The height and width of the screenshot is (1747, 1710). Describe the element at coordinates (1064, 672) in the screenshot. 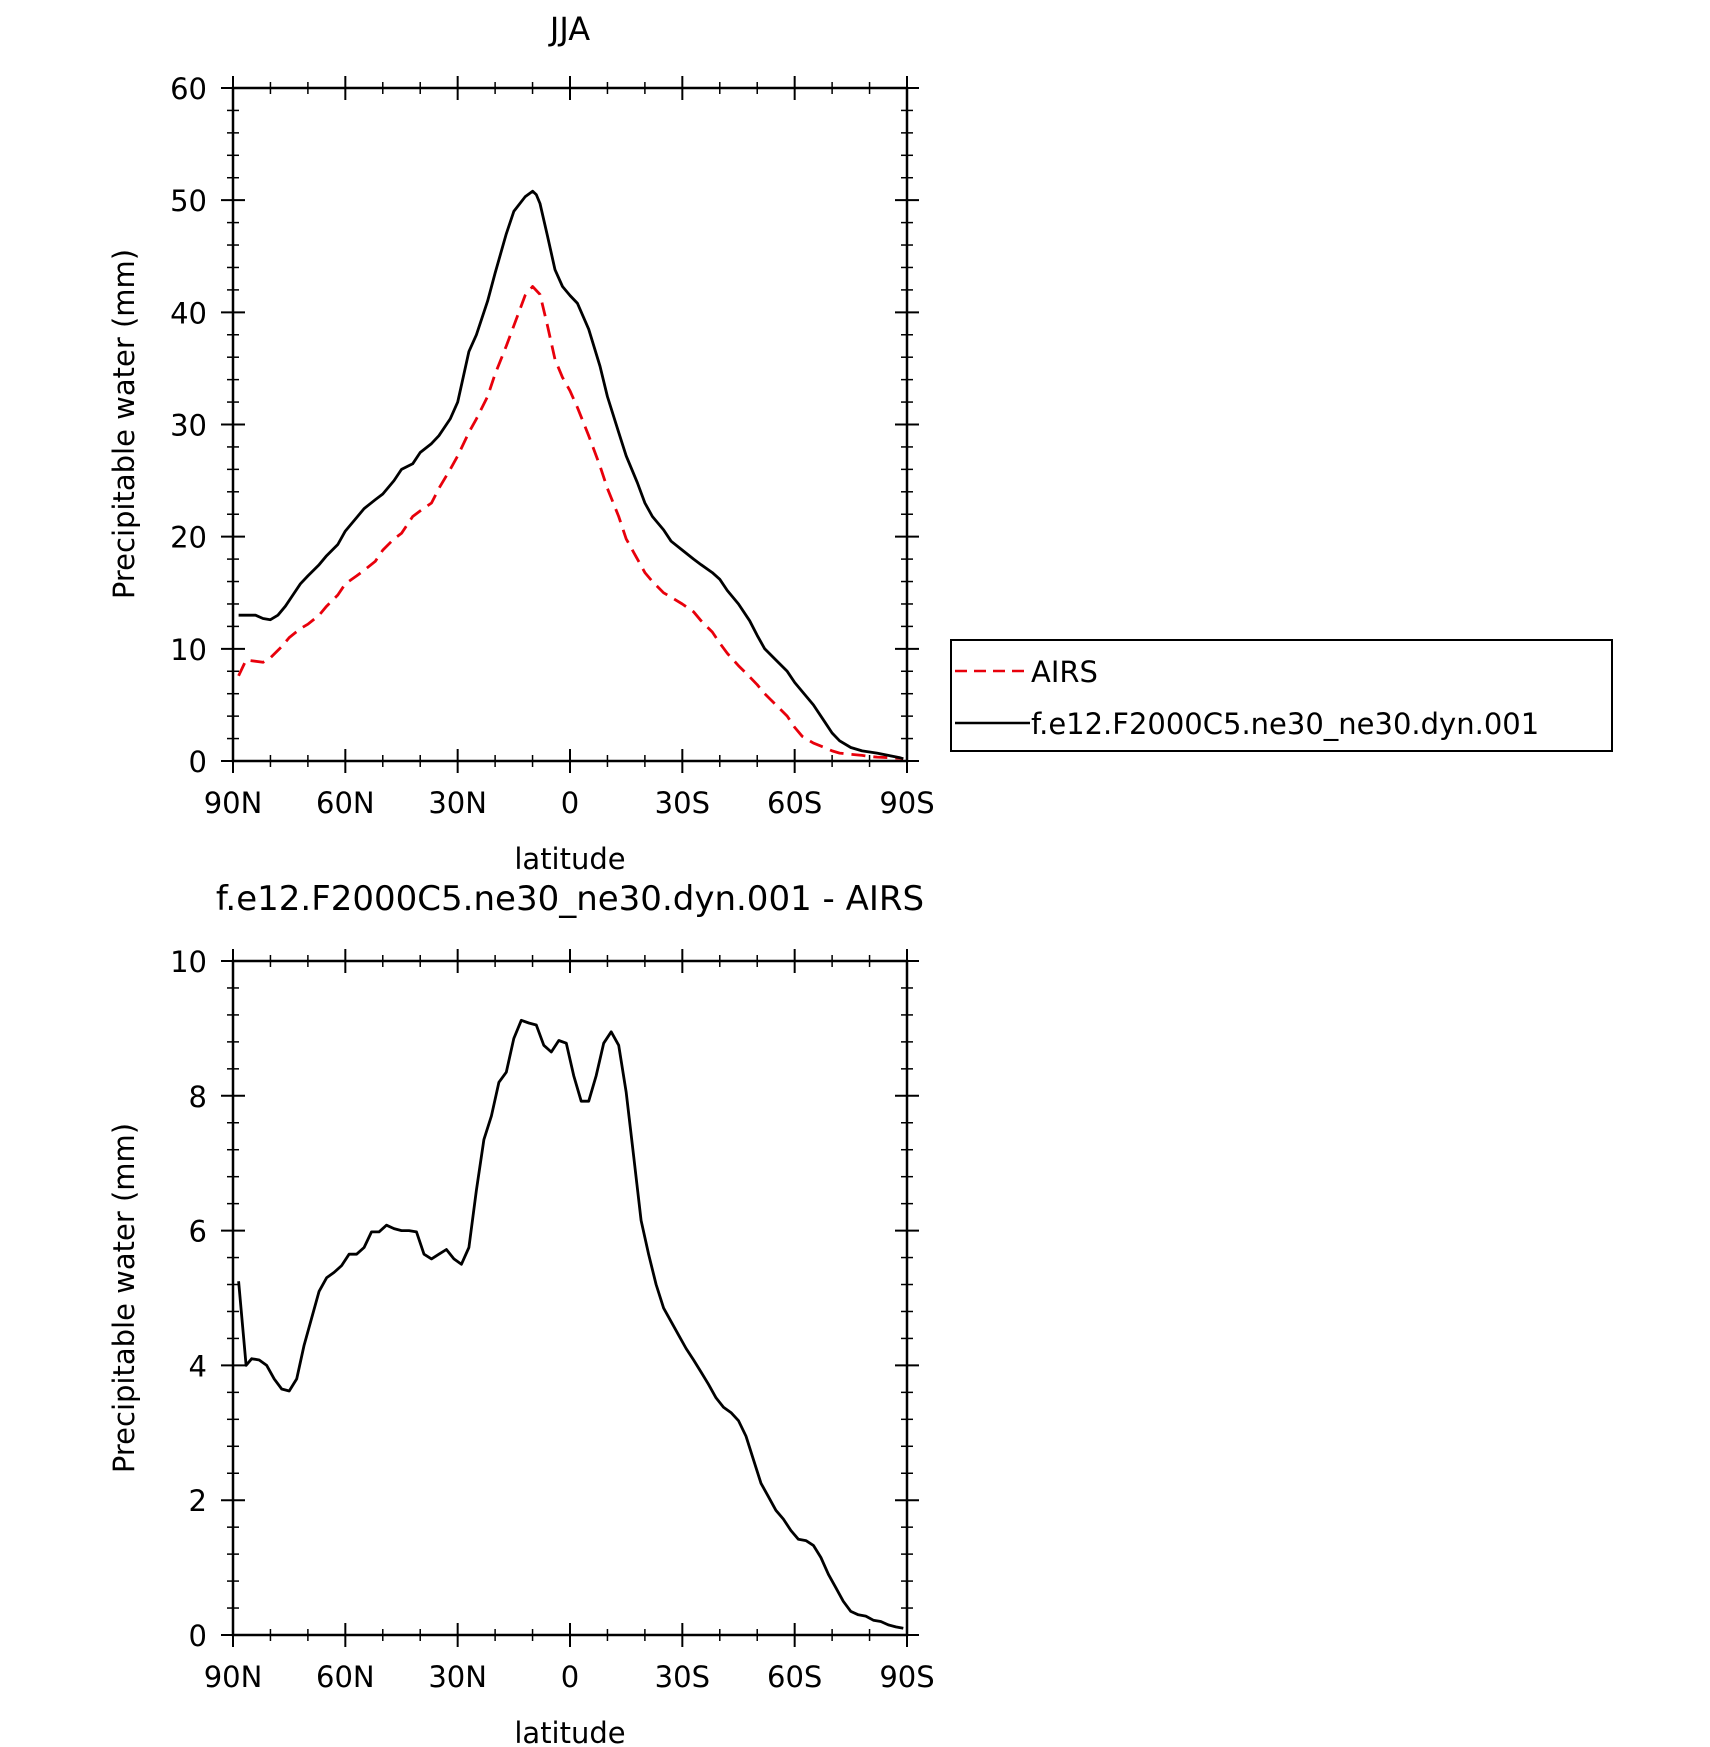

I see `legend-label-airs: AIRS` at that location.